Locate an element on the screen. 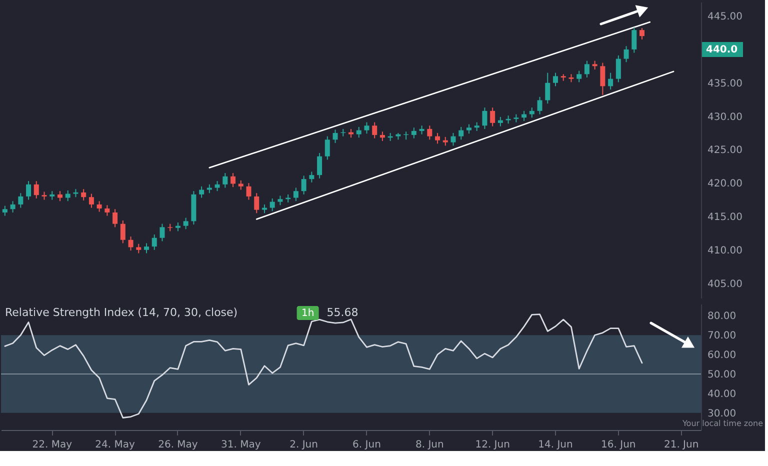 This screenshot has width=768, height=466. y-tick-label: 425.00 is located at coordinates (725, 150).